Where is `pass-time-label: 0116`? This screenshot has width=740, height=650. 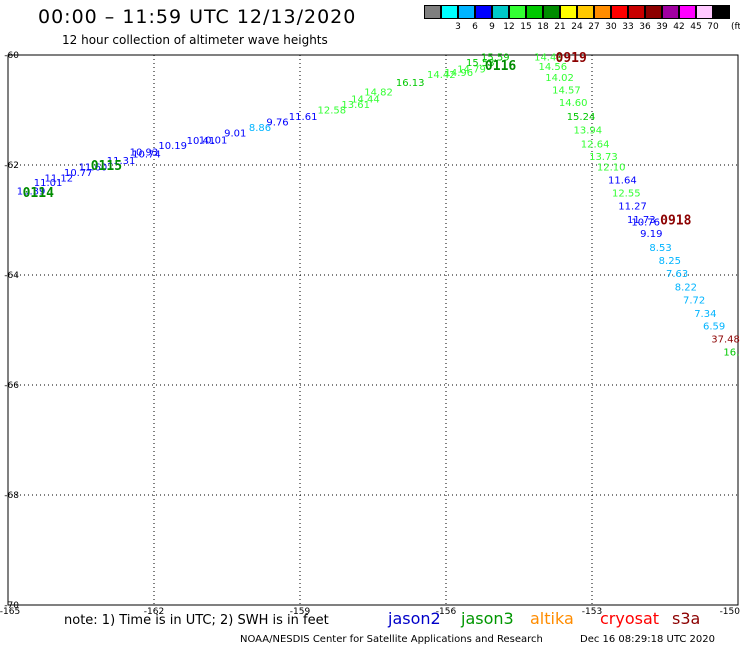
pass-time-label: 0116 is located at coordinates (500, 66).